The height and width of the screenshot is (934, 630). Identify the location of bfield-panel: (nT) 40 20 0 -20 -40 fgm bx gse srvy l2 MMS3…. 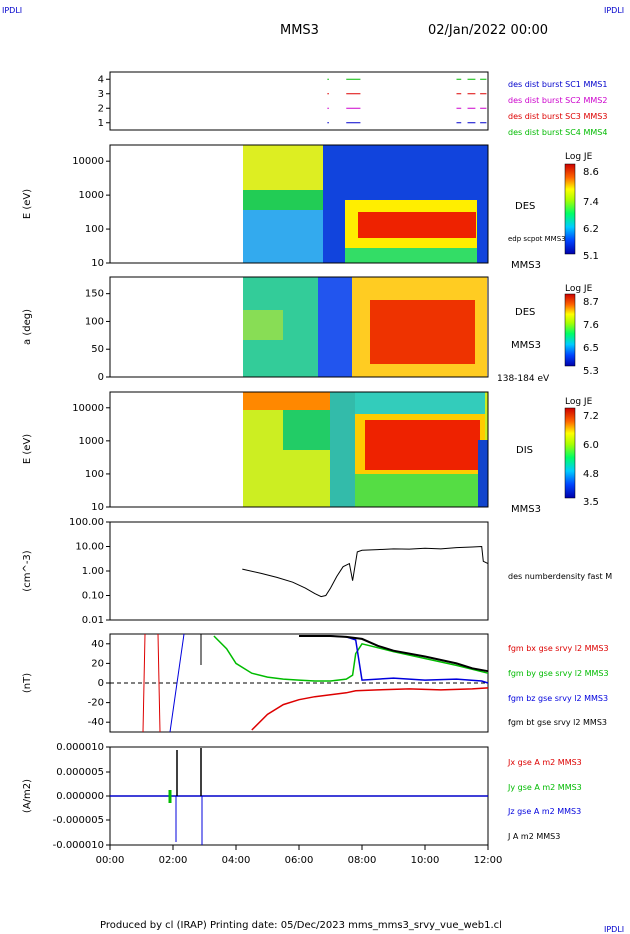
(315, 683).